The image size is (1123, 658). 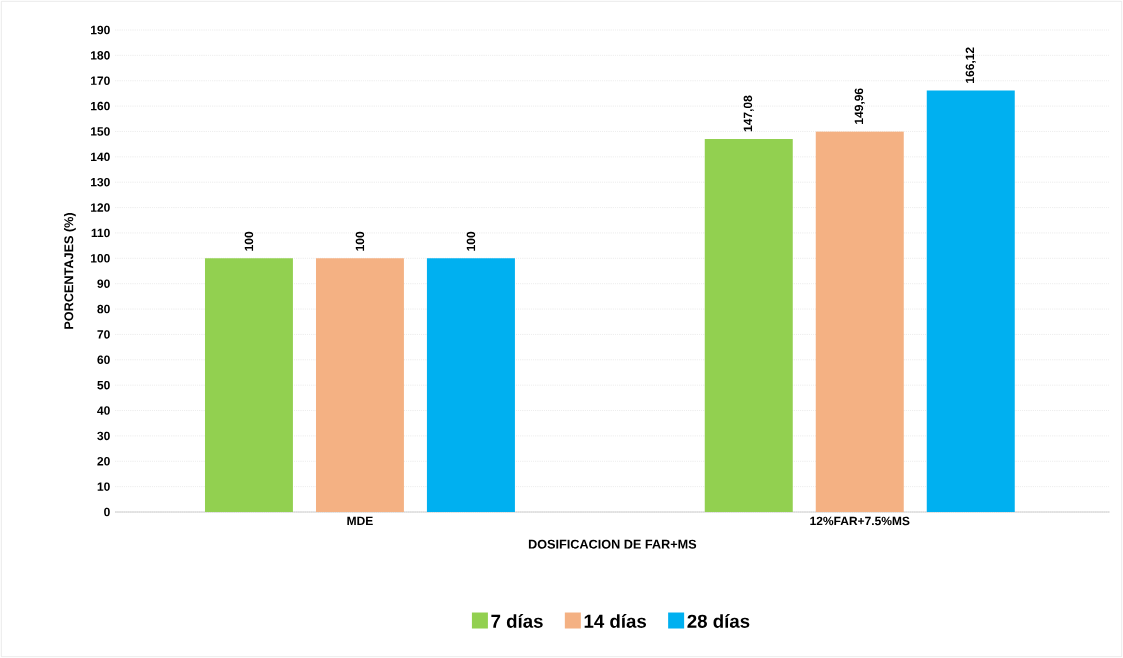 I want to click on y-tick-label: 10, so click(x=103, y=486).